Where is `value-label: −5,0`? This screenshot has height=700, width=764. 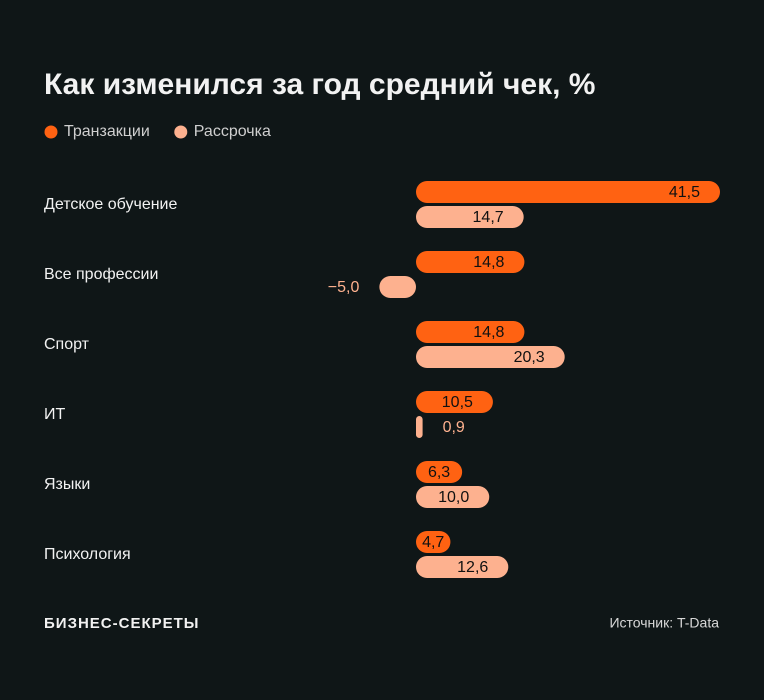 value-label: −5,0 is located at coordinates (344, 287).